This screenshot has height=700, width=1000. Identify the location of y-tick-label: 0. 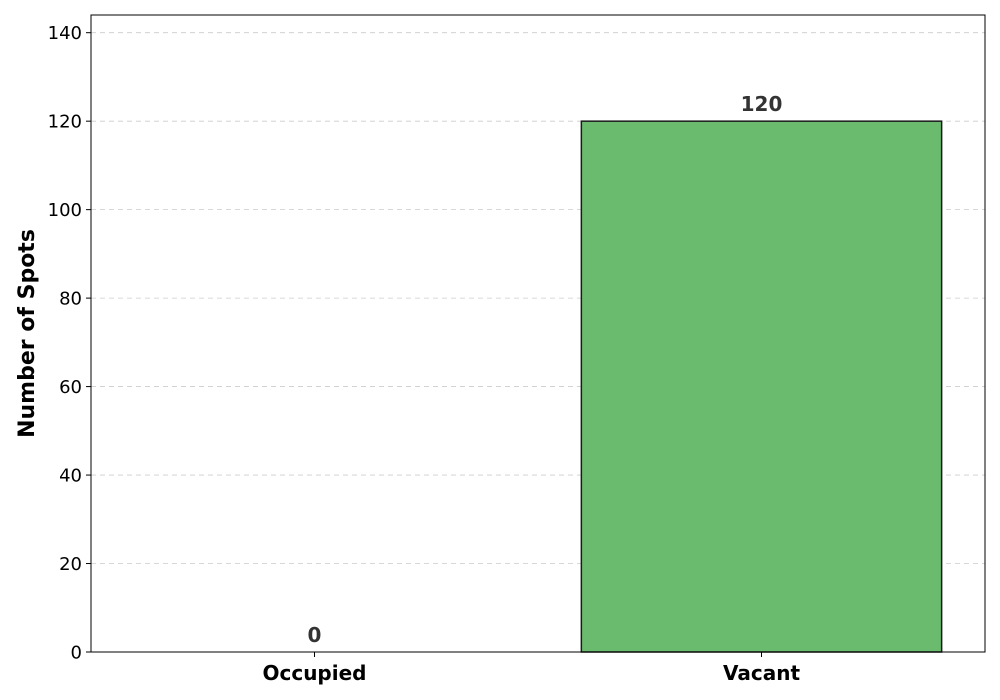
(76, 653).